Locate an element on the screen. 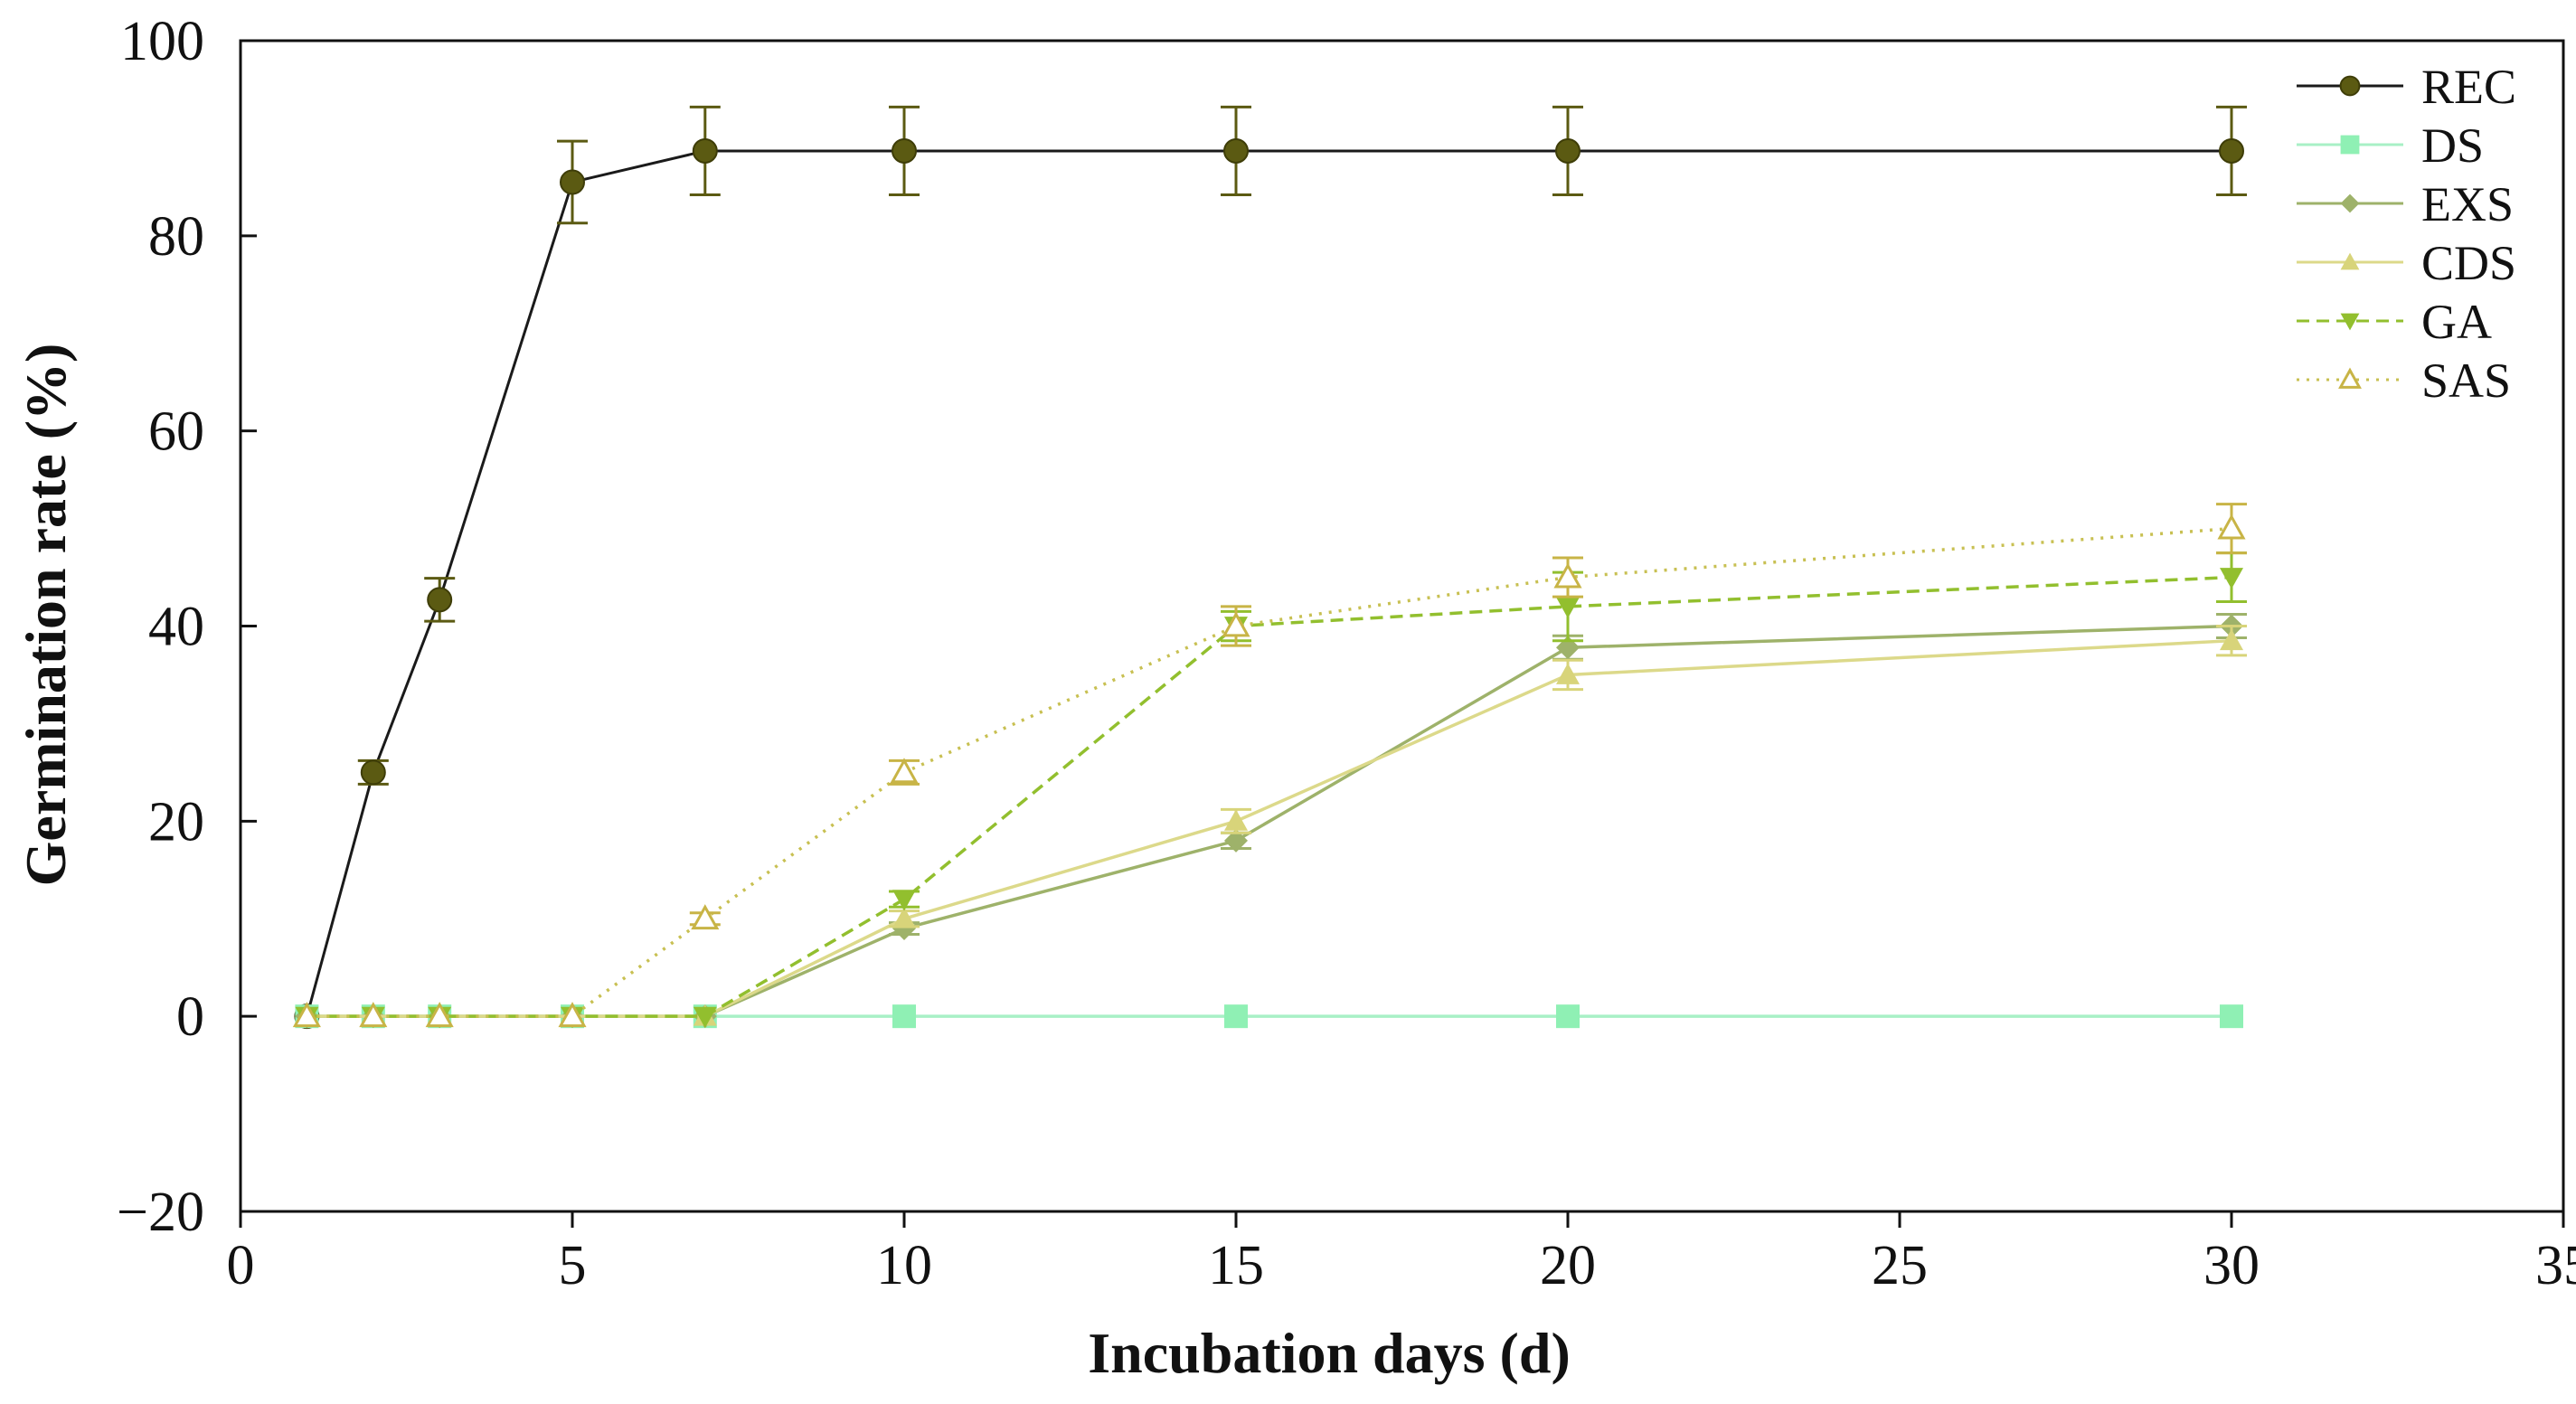  y-axis-title: Germination rate (%) is located at coordinates (46, 615).